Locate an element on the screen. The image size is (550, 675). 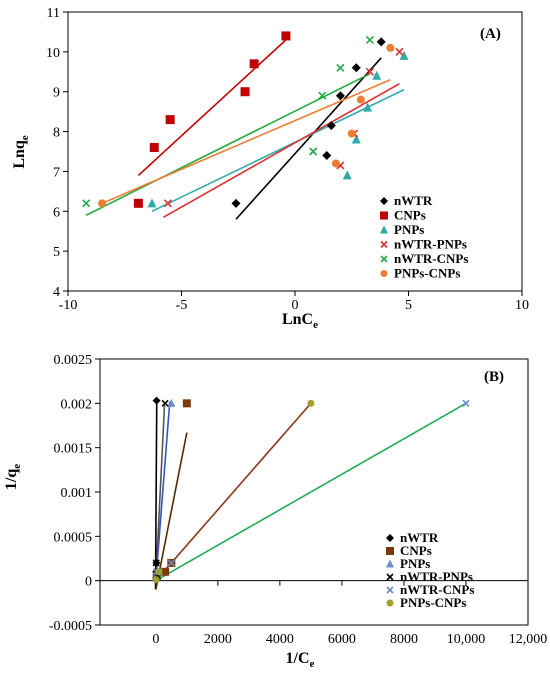
chart-a-legend-marker-pnps-cnps is located at coordinates (384, 273).